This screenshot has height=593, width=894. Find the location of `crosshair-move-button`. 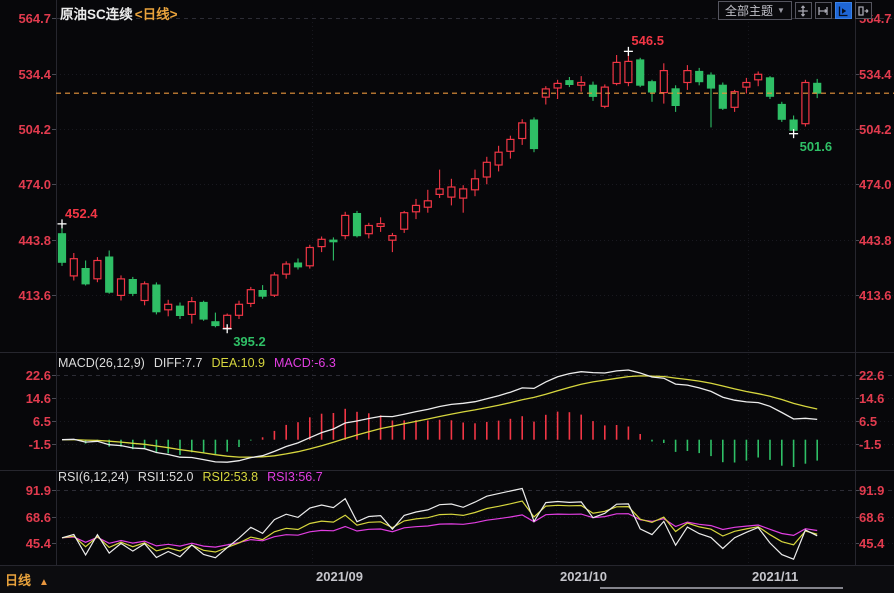

crosshair-move-button is located at coordinates (803, 10).